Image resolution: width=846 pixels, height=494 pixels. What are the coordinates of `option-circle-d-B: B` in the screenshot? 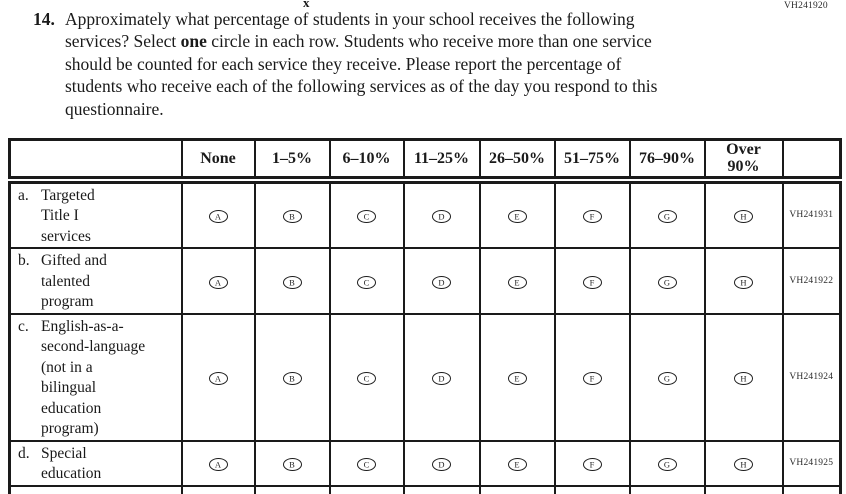 It's located at (292, 464).